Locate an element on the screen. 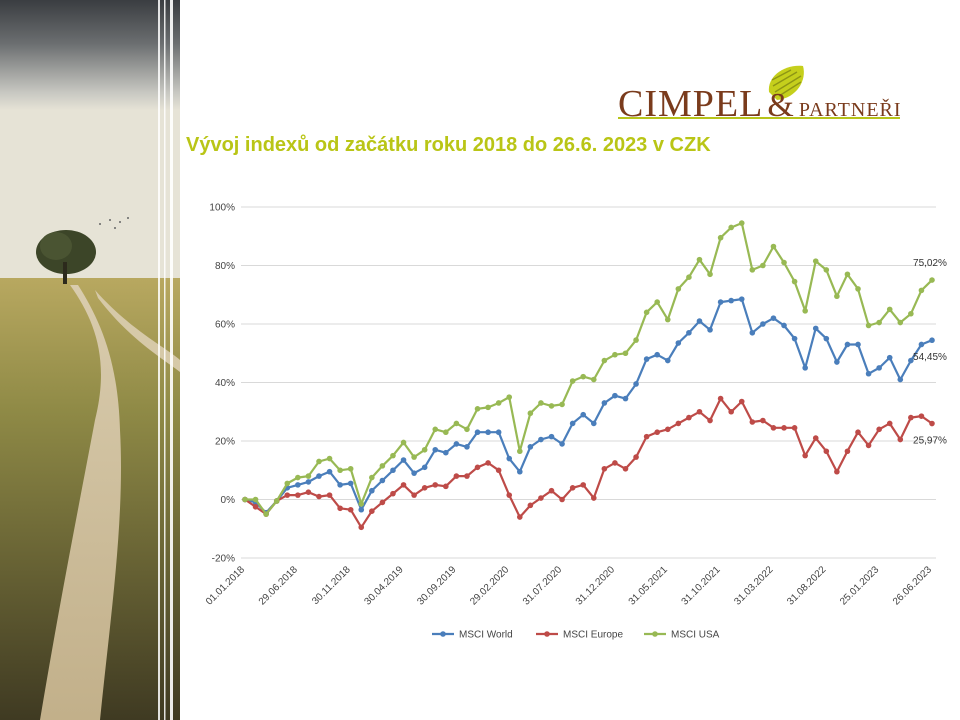 This screenshot has height=720, width=960. x-tick-label: 29.02.2020 is located at coordinates (489, 585).